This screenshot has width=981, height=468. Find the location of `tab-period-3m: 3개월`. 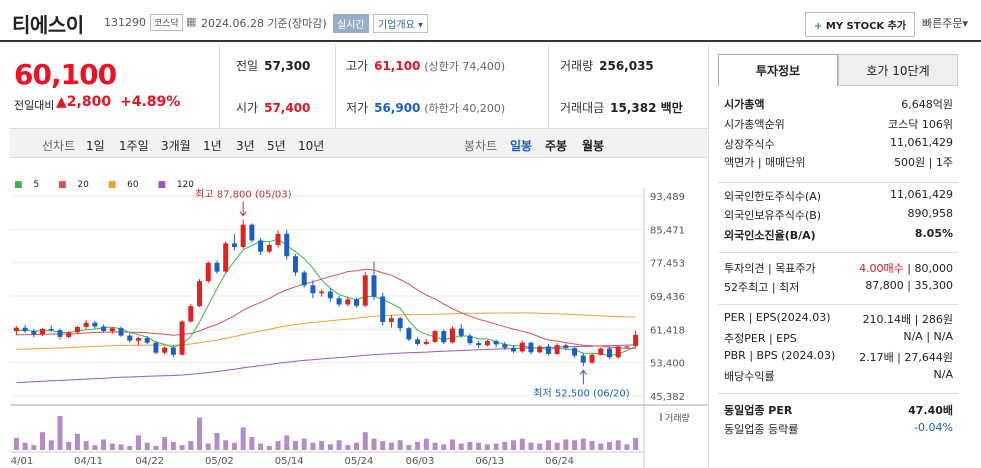

tab-period-3m: 3개월 is located at coordinates (176, 146).